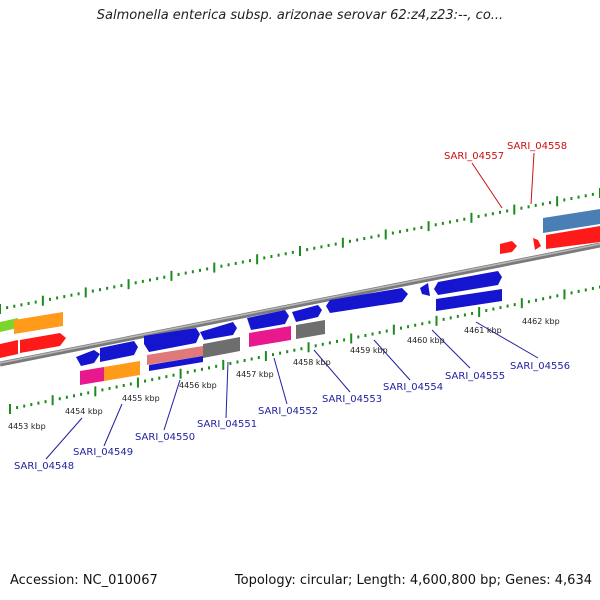  What do you see at coordinates (413, 387) in the screenshot?
I see `gene-label-sari-04554: SARI_04554` at bounding box center [413, 387].